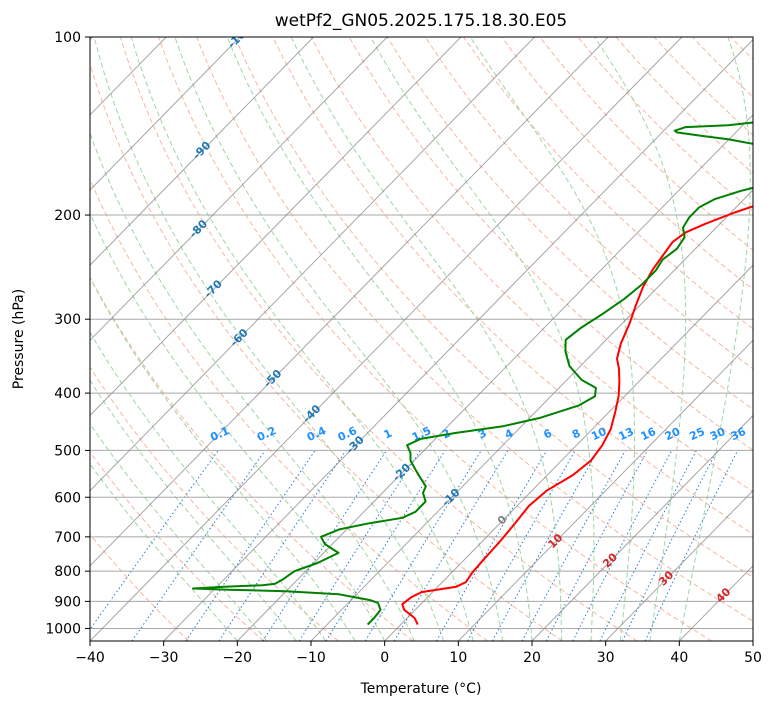 The height and width of the screenshot is (708, 775). Describe the element at coordinates (67, 394) in the screenshot. I see `y-tick-label: 400` at that location.